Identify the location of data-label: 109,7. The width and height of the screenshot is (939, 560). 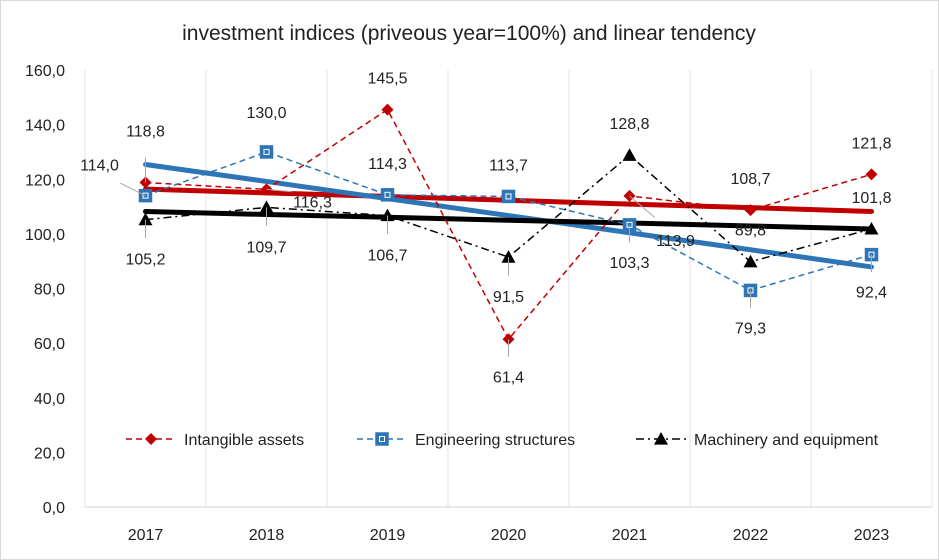
(266, 247).